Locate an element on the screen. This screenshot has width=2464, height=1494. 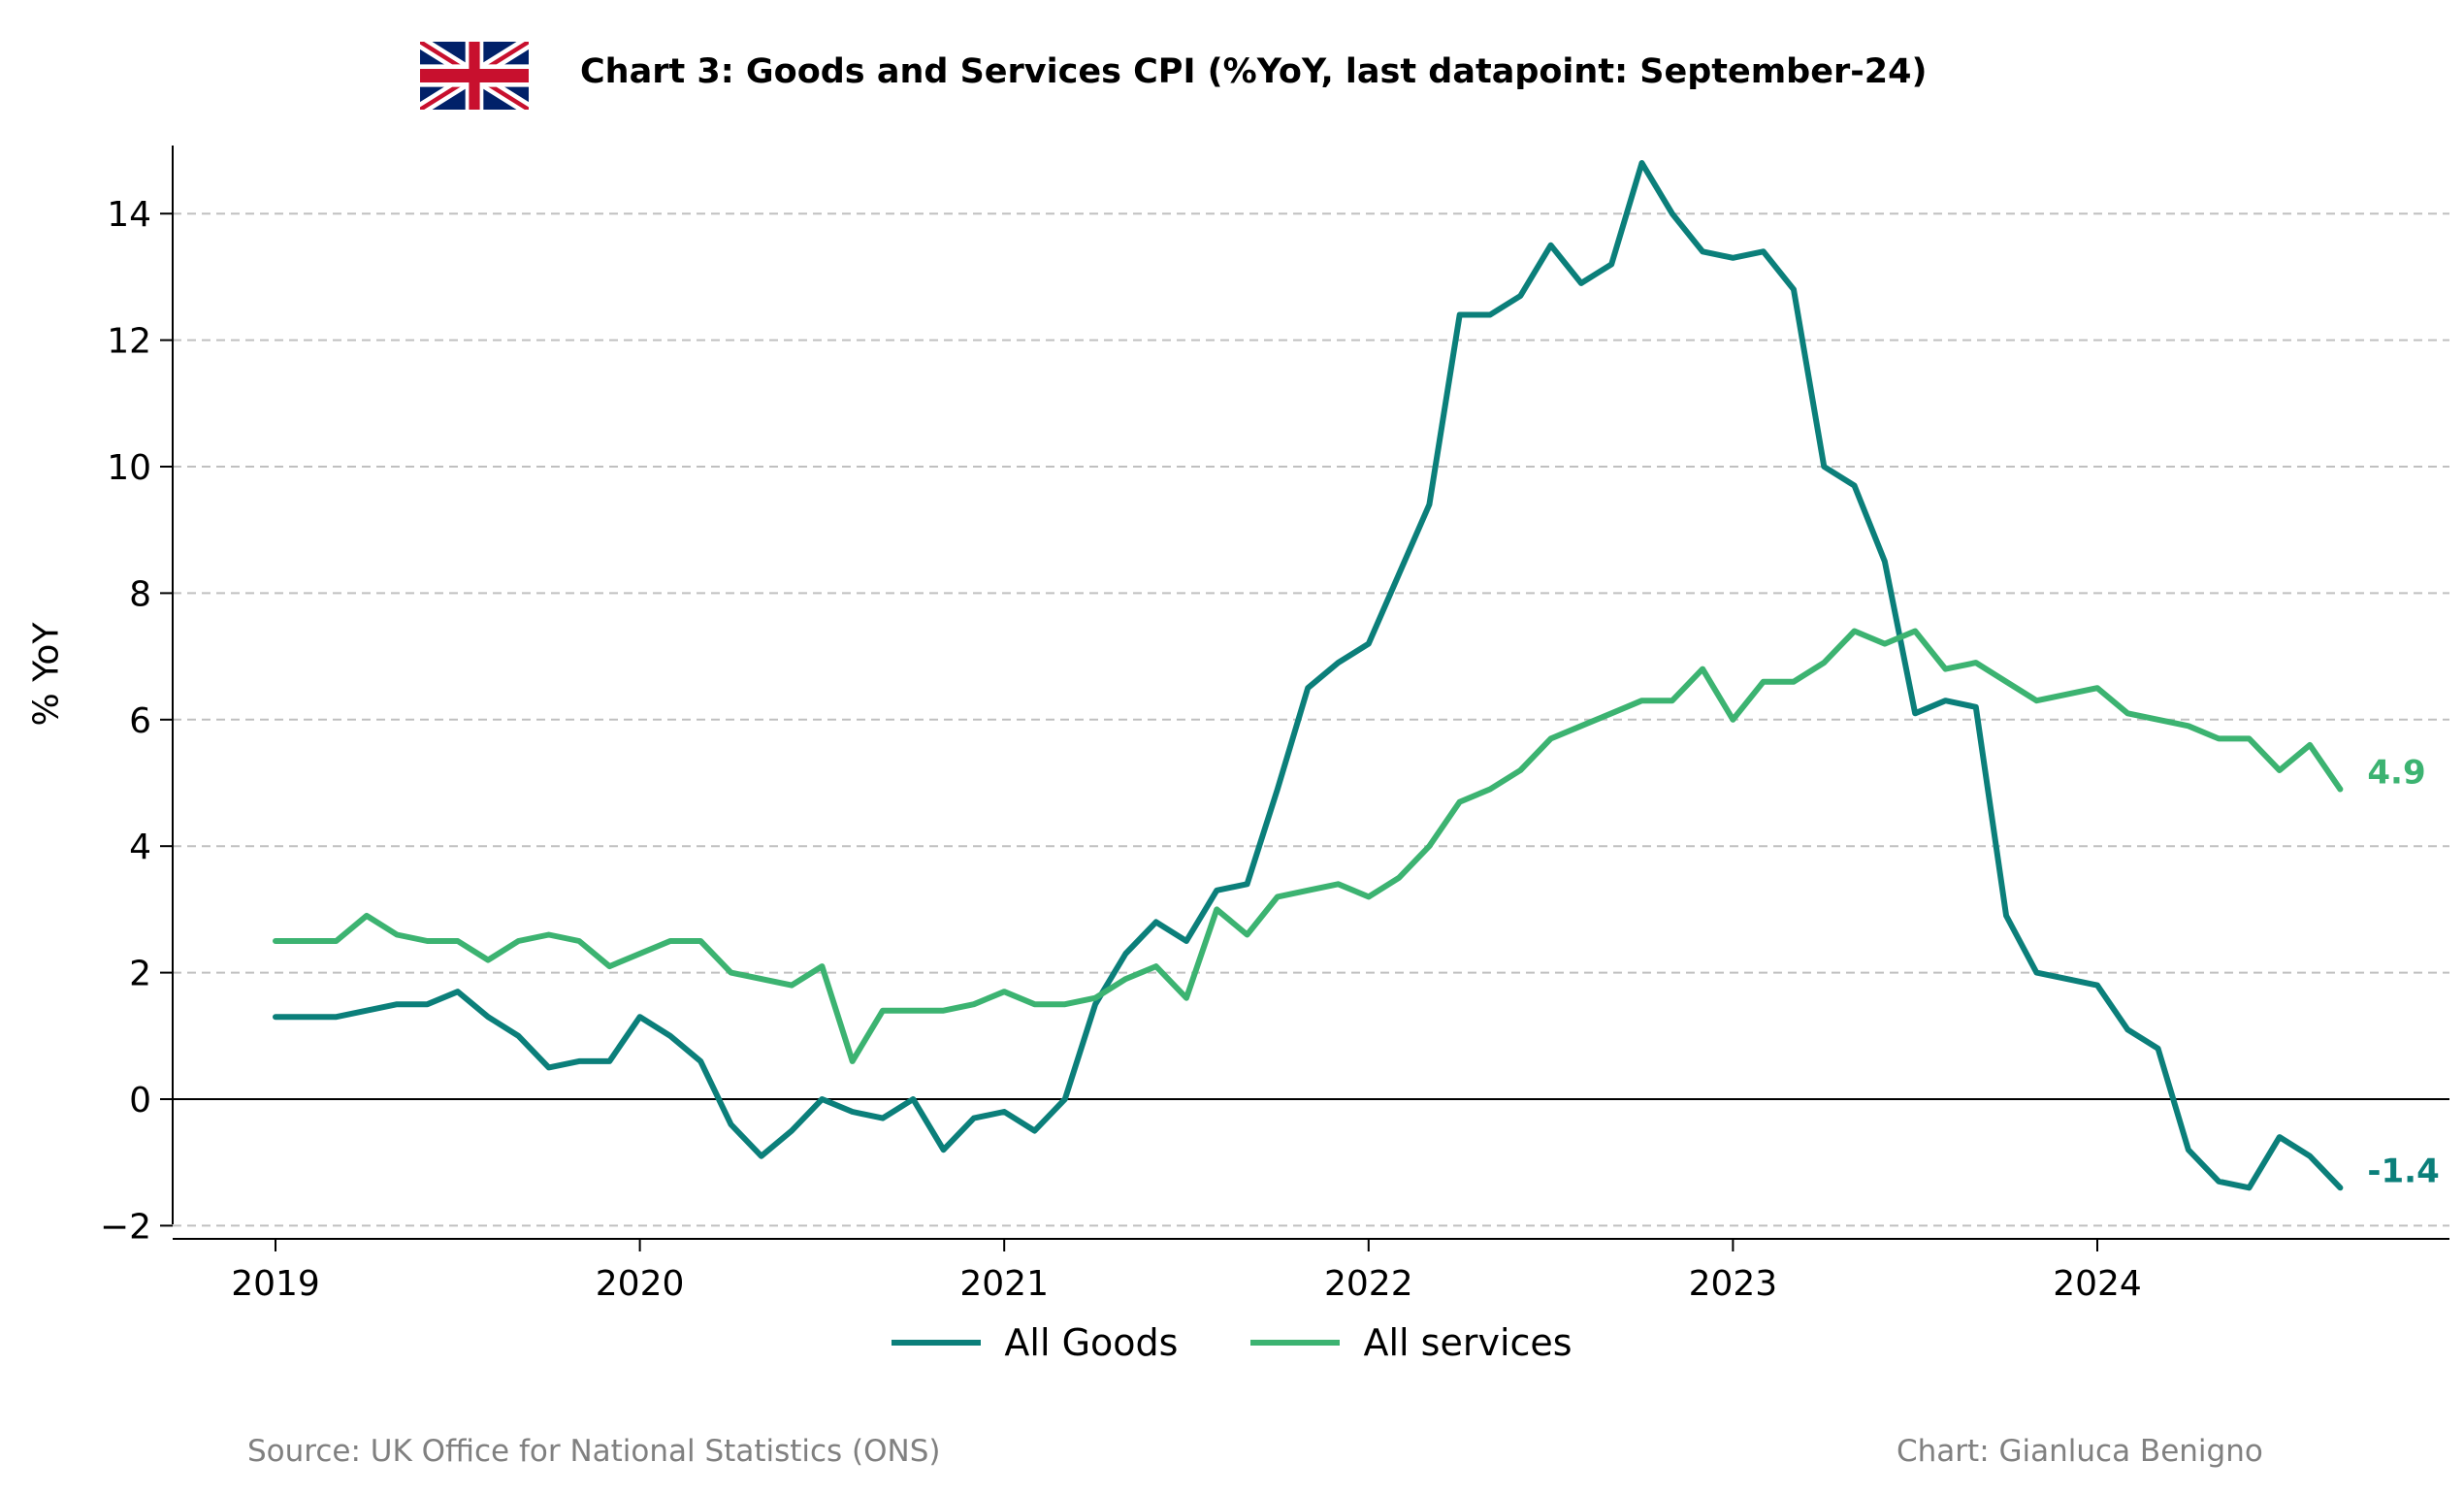
y-tick-label: 8 is located at coordinates (140, 594).